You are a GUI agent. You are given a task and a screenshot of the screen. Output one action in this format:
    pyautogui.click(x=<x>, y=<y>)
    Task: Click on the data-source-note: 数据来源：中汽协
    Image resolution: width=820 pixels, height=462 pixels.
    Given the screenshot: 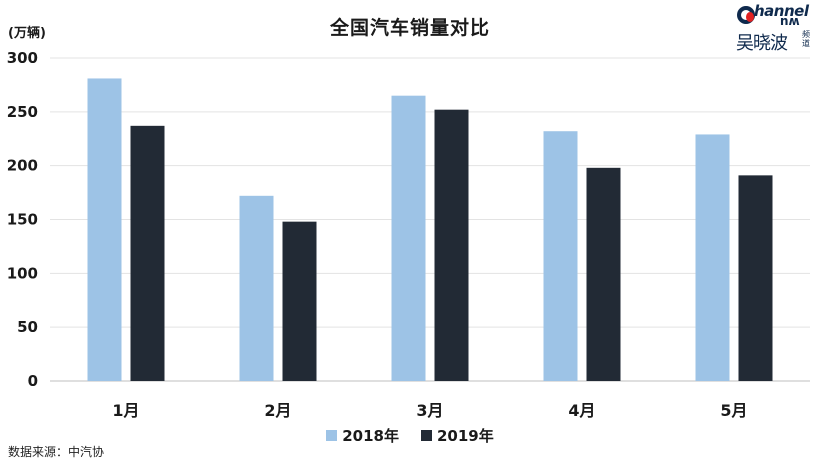 What is the action you would take?
    pyautogui.click(x=56, y=452)
    